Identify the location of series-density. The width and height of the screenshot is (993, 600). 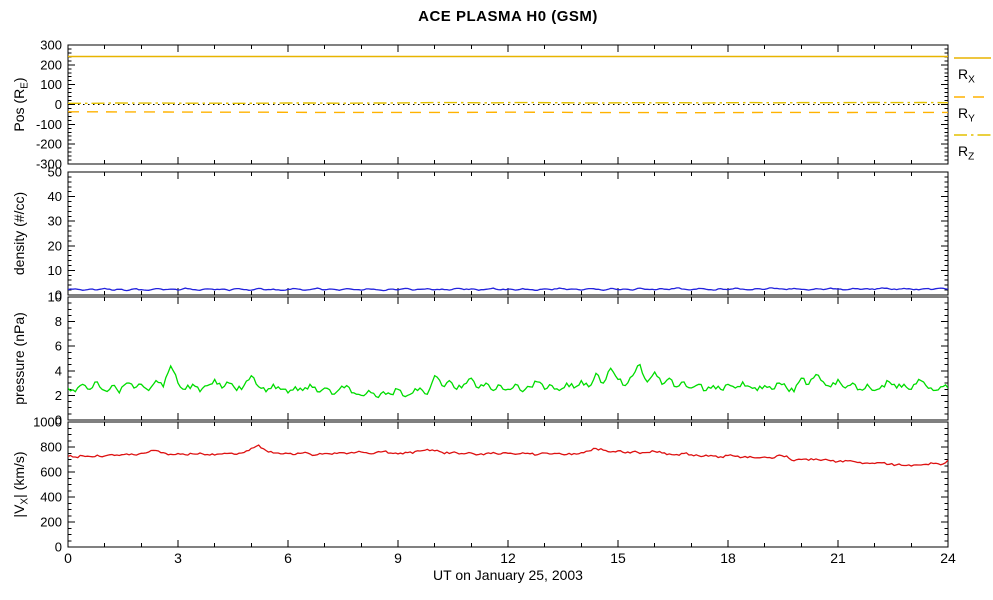
(508, 289).